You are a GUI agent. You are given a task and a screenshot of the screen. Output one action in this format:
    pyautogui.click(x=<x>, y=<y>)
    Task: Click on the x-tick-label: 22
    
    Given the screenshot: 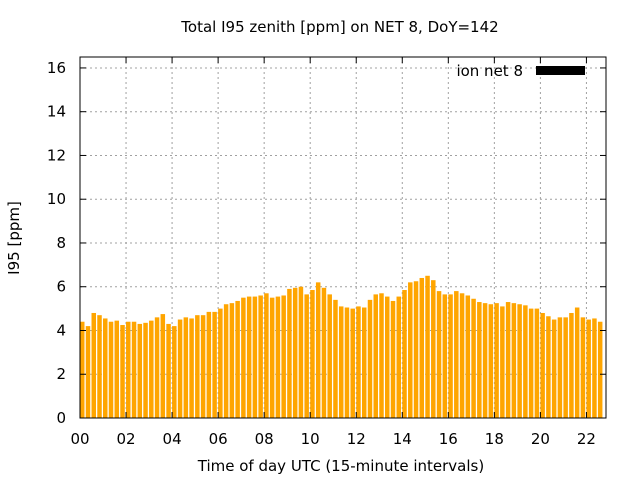 What is the action you would take?
    pyautogui.click(x=586, y=439)
    